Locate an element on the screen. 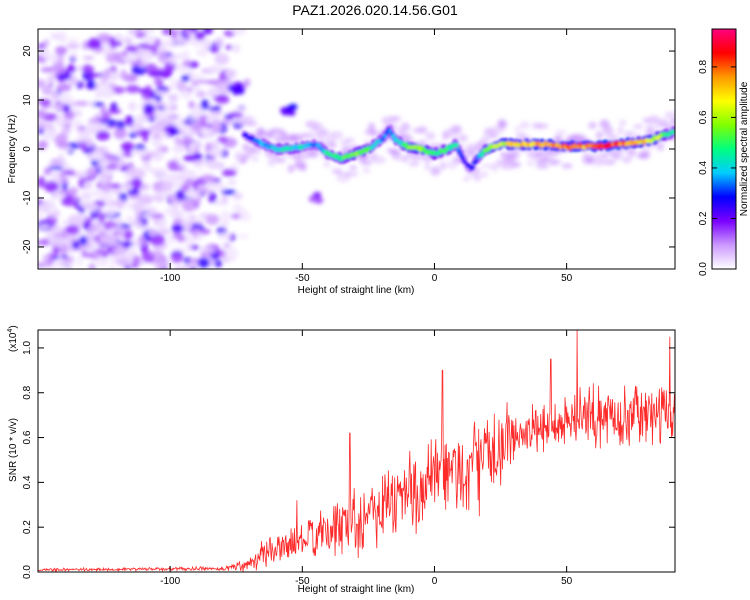  colorbar-tick-label: 0.0 is located at coordinates (703, 269).